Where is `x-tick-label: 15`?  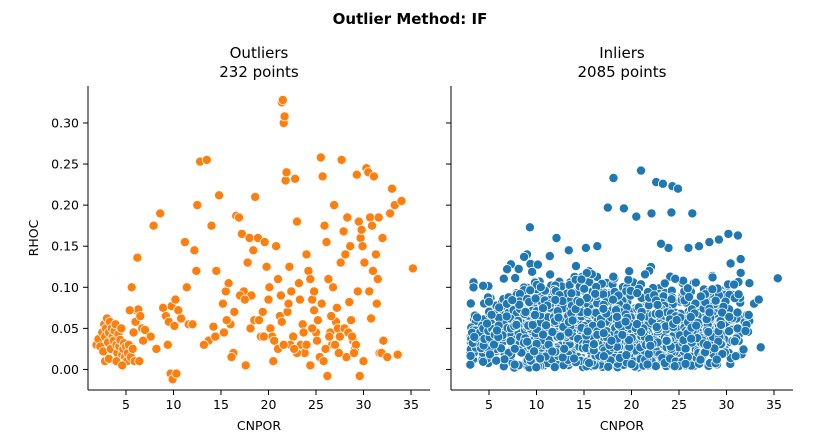
x-tick-label: 15 is located at coordinates (584, 404).